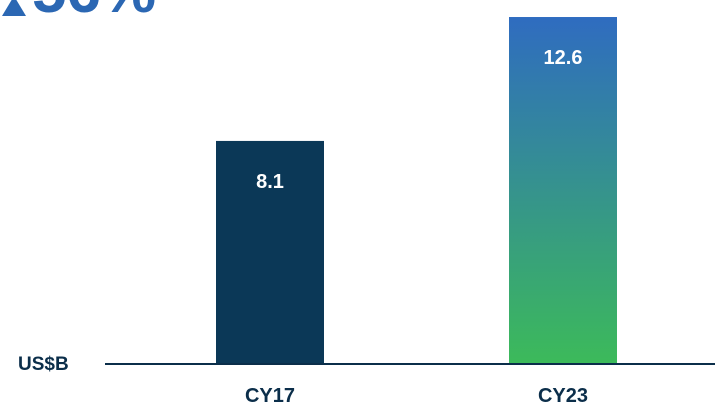  What do you see at coordinates (43, 364) in the screenshot?
I see `unit-label: US$B` at bounding box center [43, 364].